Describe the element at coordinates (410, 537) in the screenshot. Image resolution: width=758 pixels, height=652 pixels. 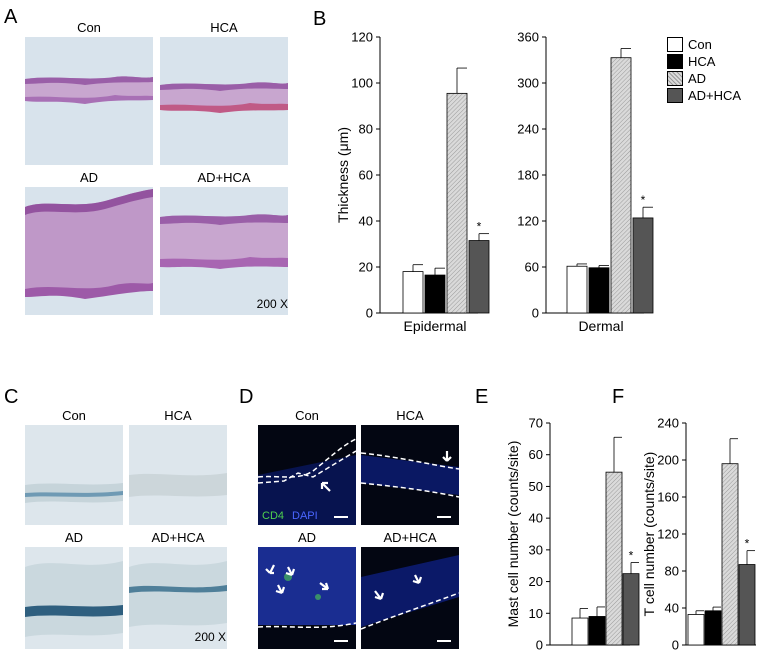
I see `panel-d-label-ad-hca: AD+HCA` at that location.